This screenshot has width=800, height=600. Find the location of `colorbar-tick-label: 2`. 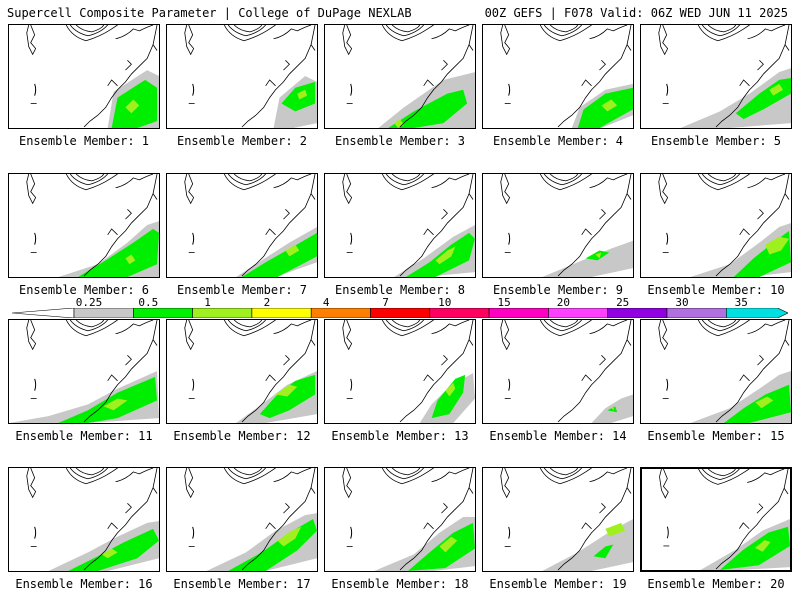

colorbar-tick-label: 2 is located at coordinates (267, 302).